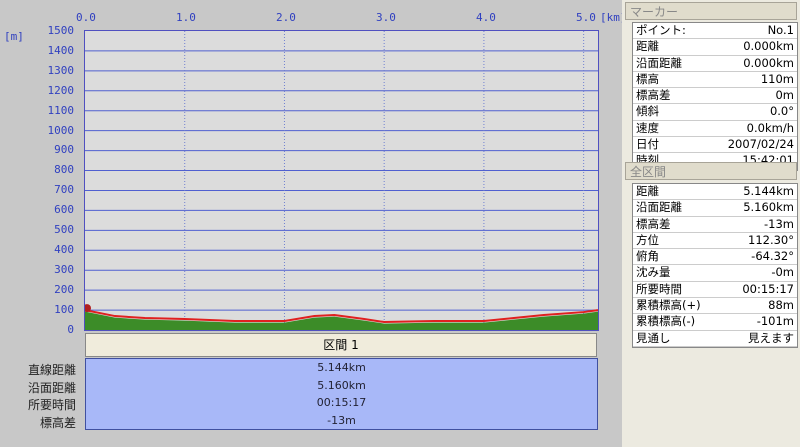 This screenshot has width=800, height=447. I want to click on total-row-label: 所要時間, so click(659, 288).